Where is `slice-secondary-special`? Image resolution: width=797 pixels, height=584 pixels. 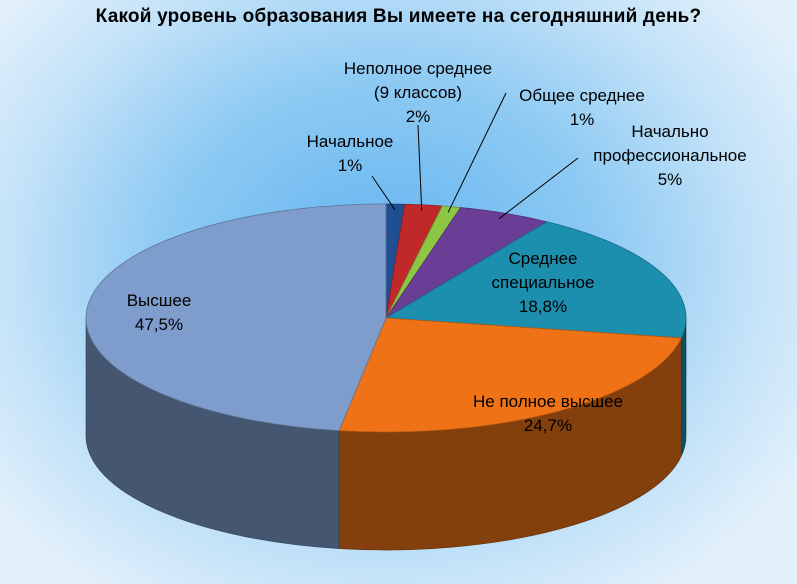 slice-secondary-special is located at coordinates (535, 280).